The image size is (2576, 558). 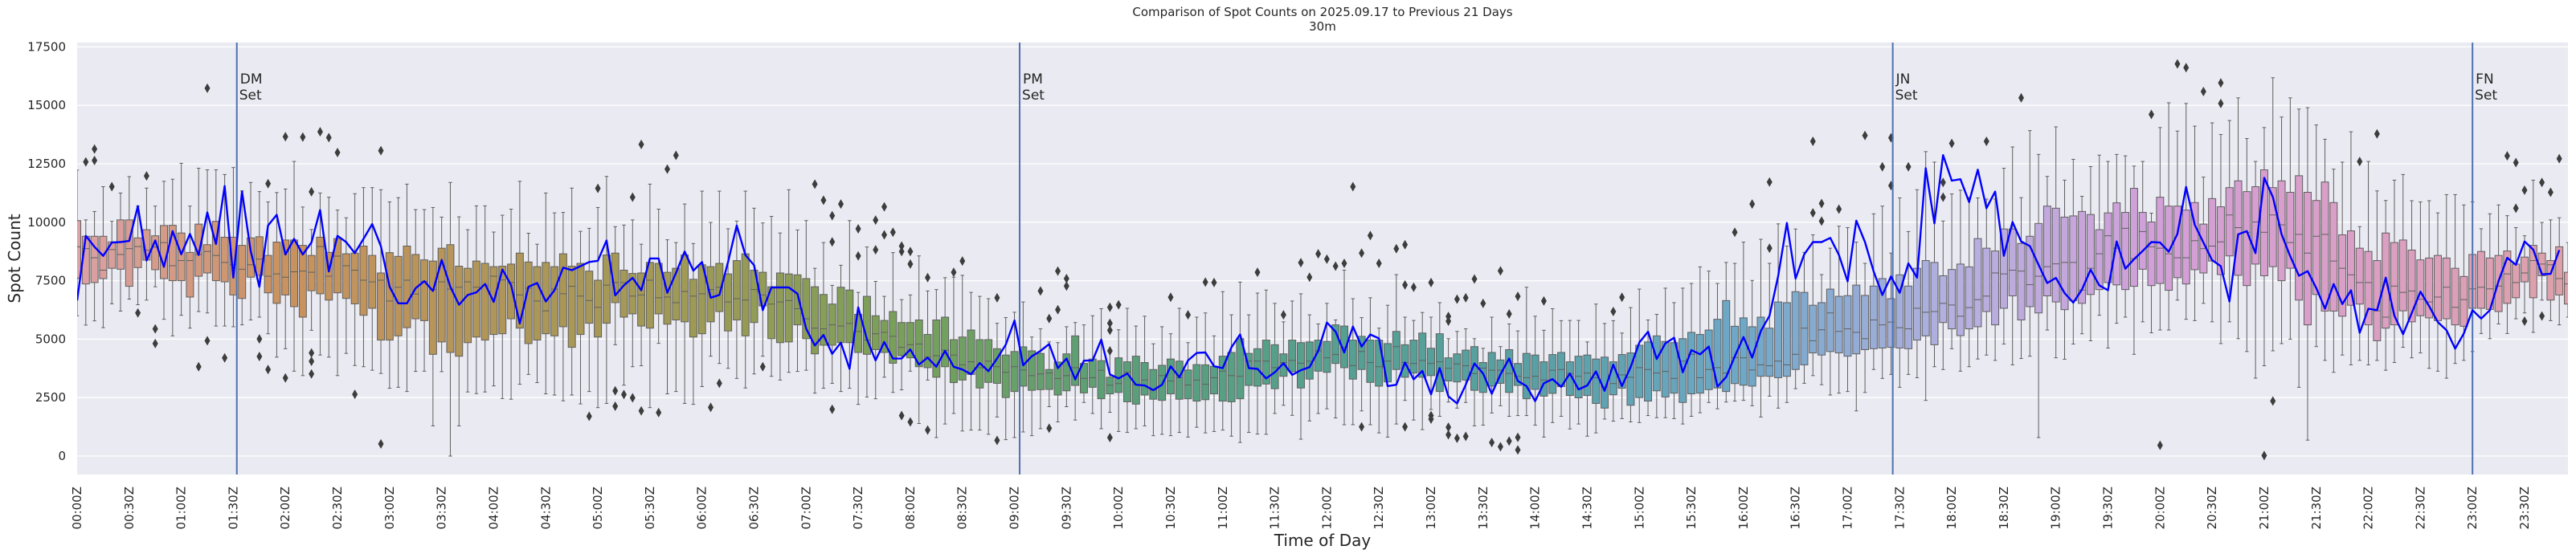 What do you see at coordinates (1118, 508) in the screenshot?
I see `x-tick-label: 10:00Z` at bounding box center [1118, 508].